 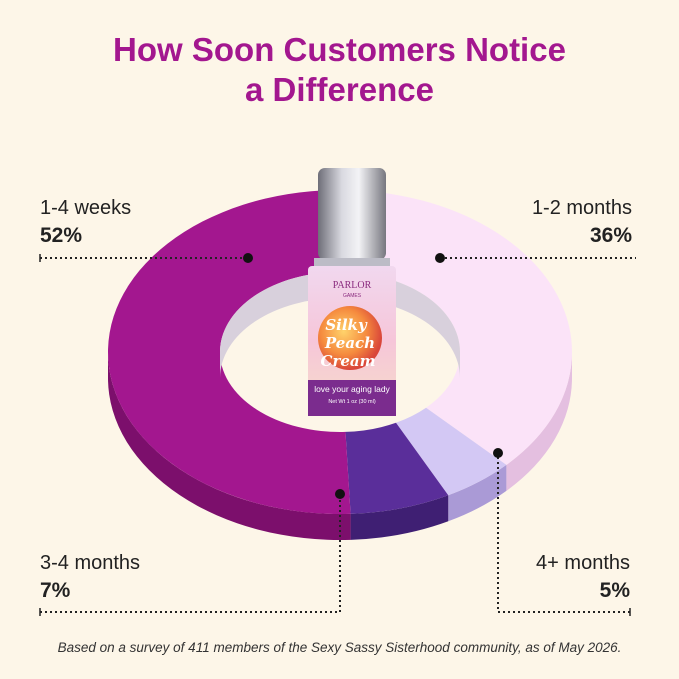 What do you see at coordinates (90, 563) in the screenshot?
I see `label-3-4-months: 3-4 months` at bounding box center [90, 563].